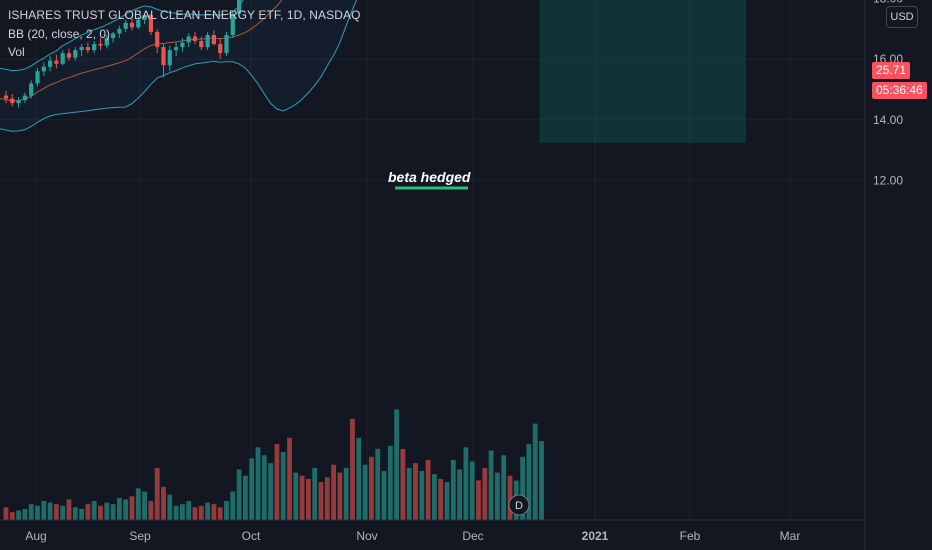  What do you see at coordinates (899, 90) in the screenshot?
I see `countdown-label: 05:36:46` at bounding box center [899, 90].